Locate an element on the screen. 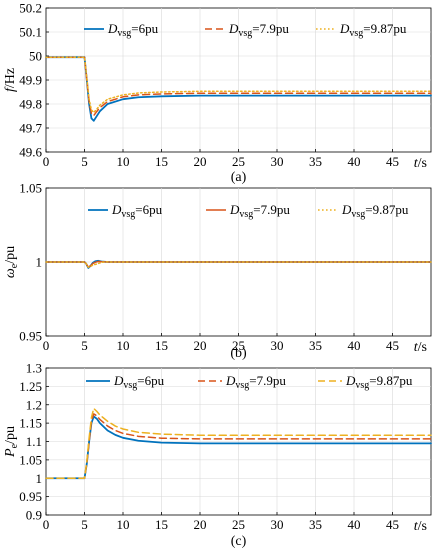 The height and width of the screenshot is (550, 438). y-axis-label: Pe/pu is located at coordinates (11, 442).